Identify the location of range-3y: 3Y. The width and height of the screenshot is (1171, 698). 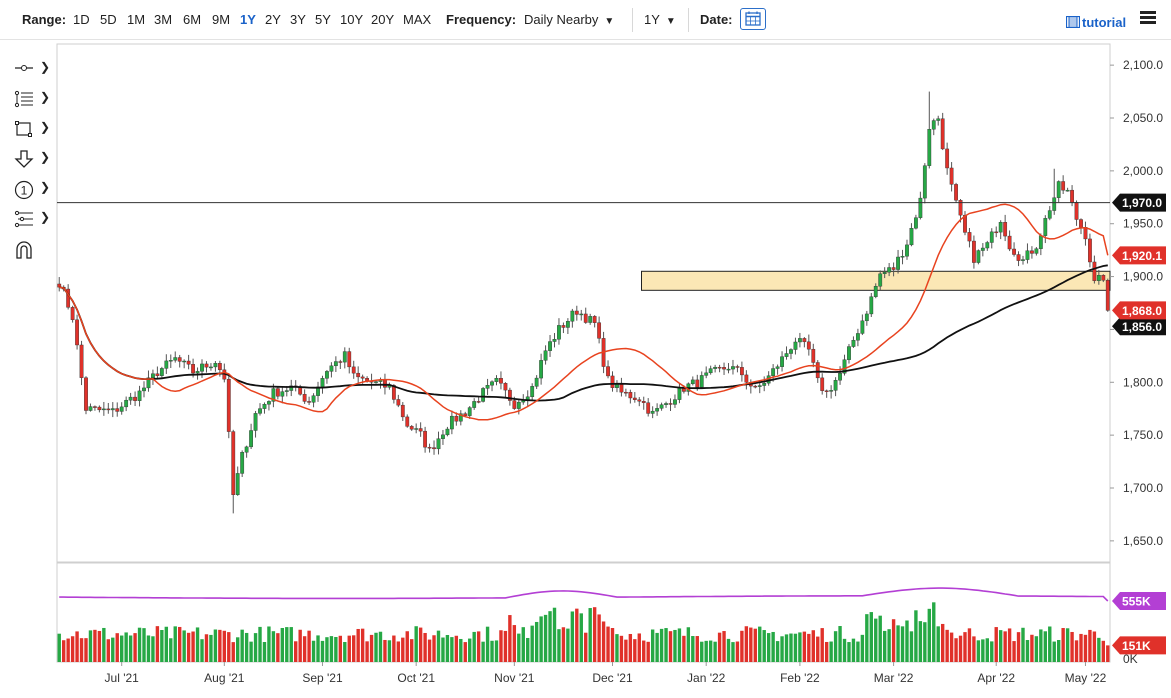
(298, 19).